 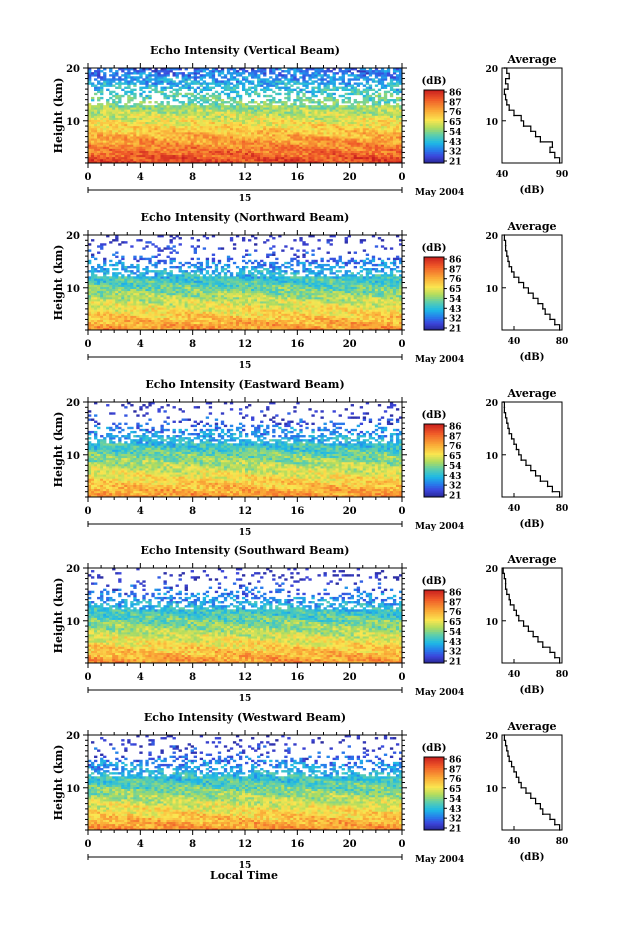 I want to click on avg-x-tick-label: 40, so click(x=514, y=342).